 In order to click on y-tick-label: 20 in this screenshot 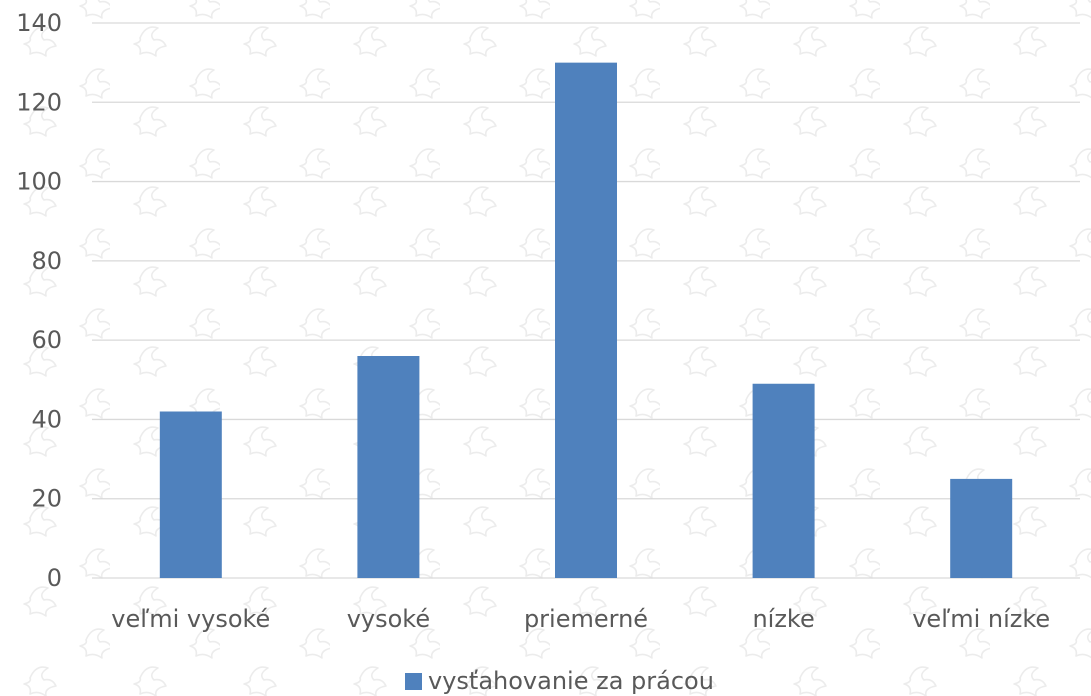, I will do `click(46, 499)`.